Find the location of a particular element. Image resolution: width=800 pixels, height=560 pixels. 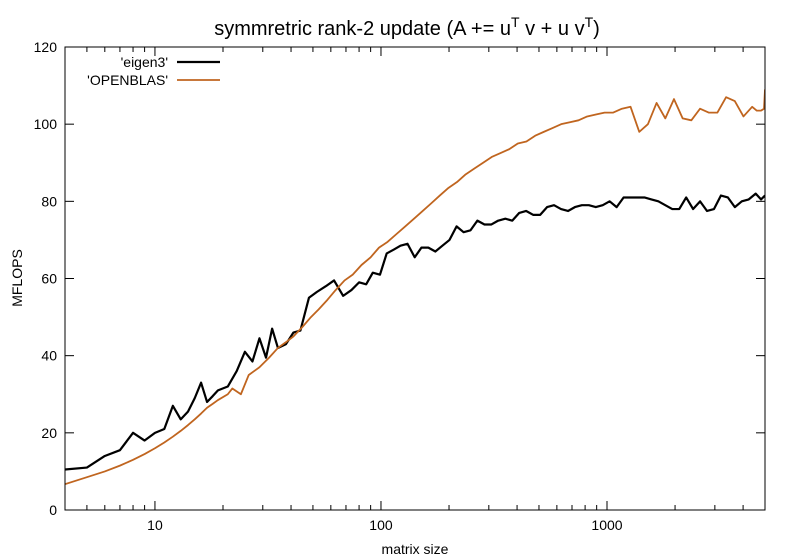

y-tick-label: 60 is located at coordinates (49, 279).